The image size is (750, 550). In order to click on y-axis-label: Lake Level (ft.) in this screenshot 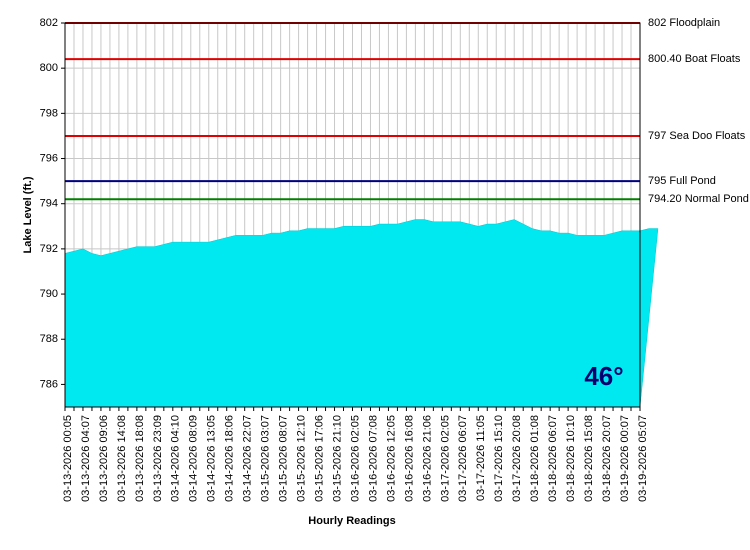, I will do `click(28, 214)`.